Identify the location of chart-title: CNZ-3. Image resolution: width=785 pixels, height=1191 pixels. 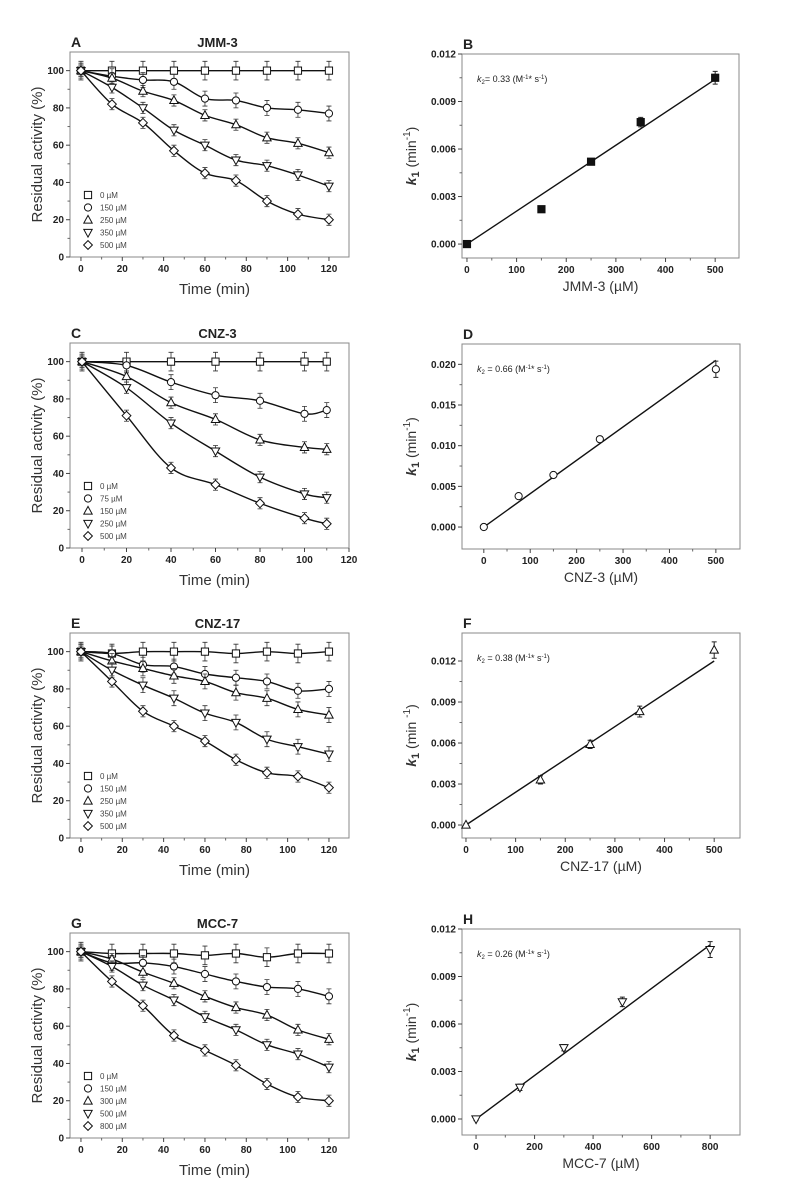
(217, 333).